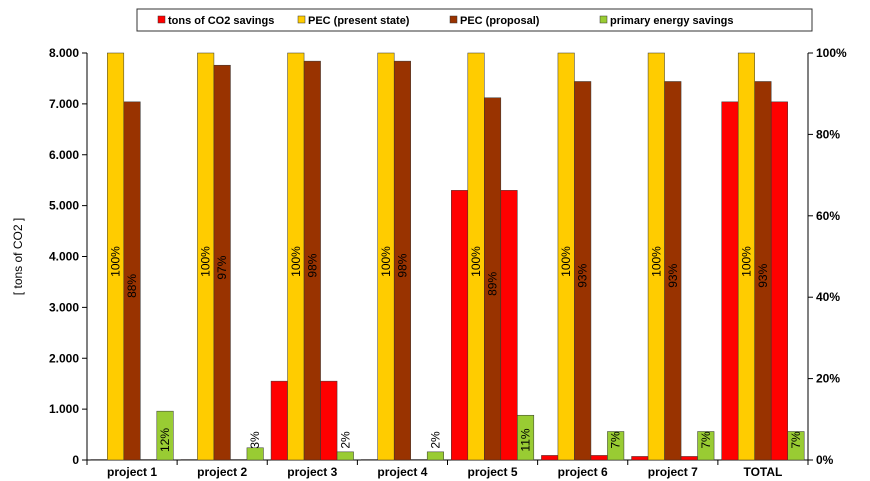  What do you see at coordinates (132, 286) in the screenshot?
I see `bar-value-label: 88%` at bounding box center [132, 286].